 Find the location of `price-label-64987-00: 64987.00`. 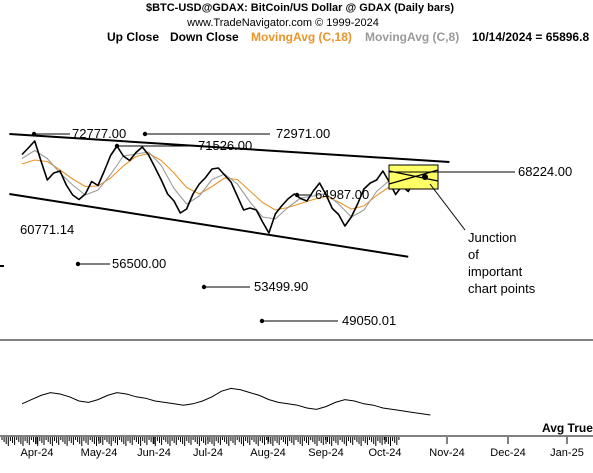

price-label-64987-00: 64987.00 is located at coordinates (342, 194).